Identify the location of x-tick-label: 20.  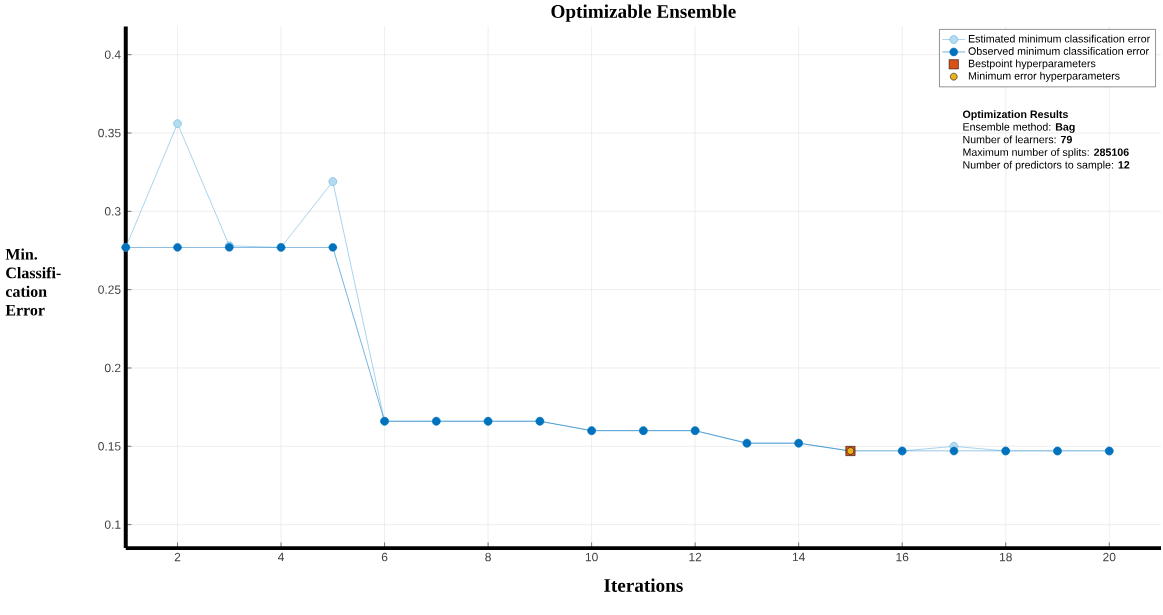
(1109, 557).